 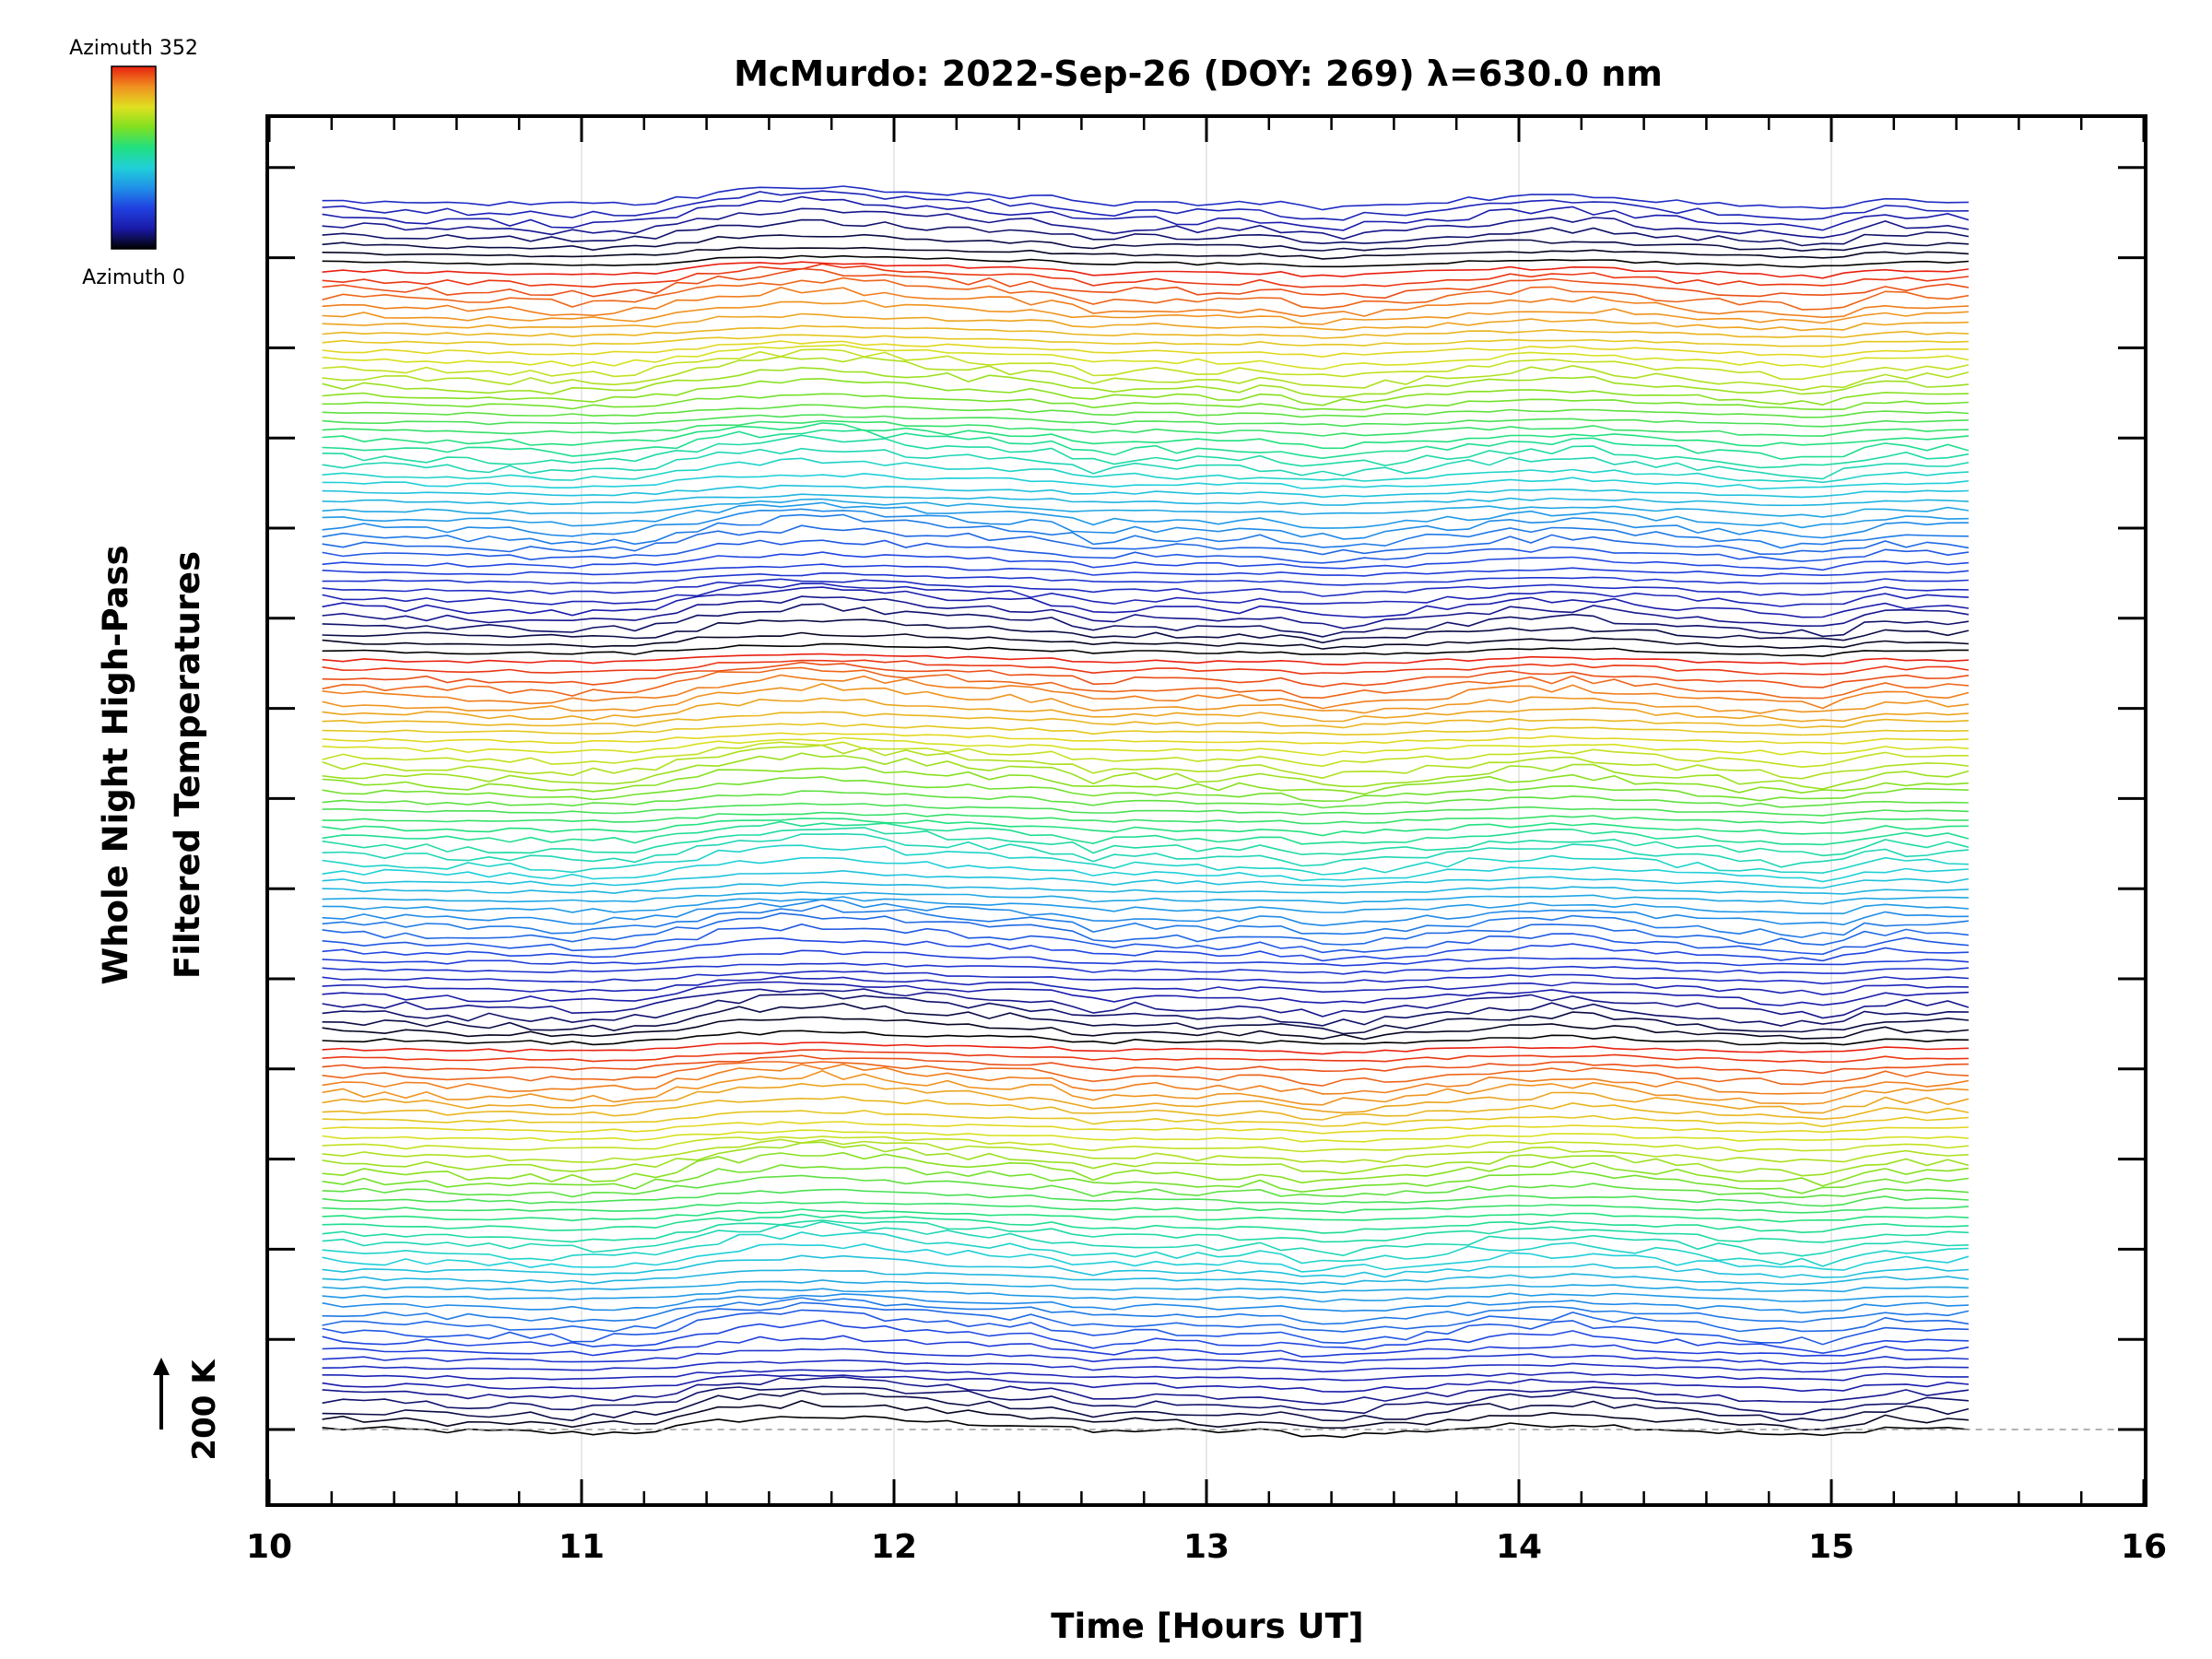 What do you see at coordinates (115, 764) in the screenshot?
I see `y-axis-label-line1: Whole Night High-Pass` at bounding box center [115, 764].